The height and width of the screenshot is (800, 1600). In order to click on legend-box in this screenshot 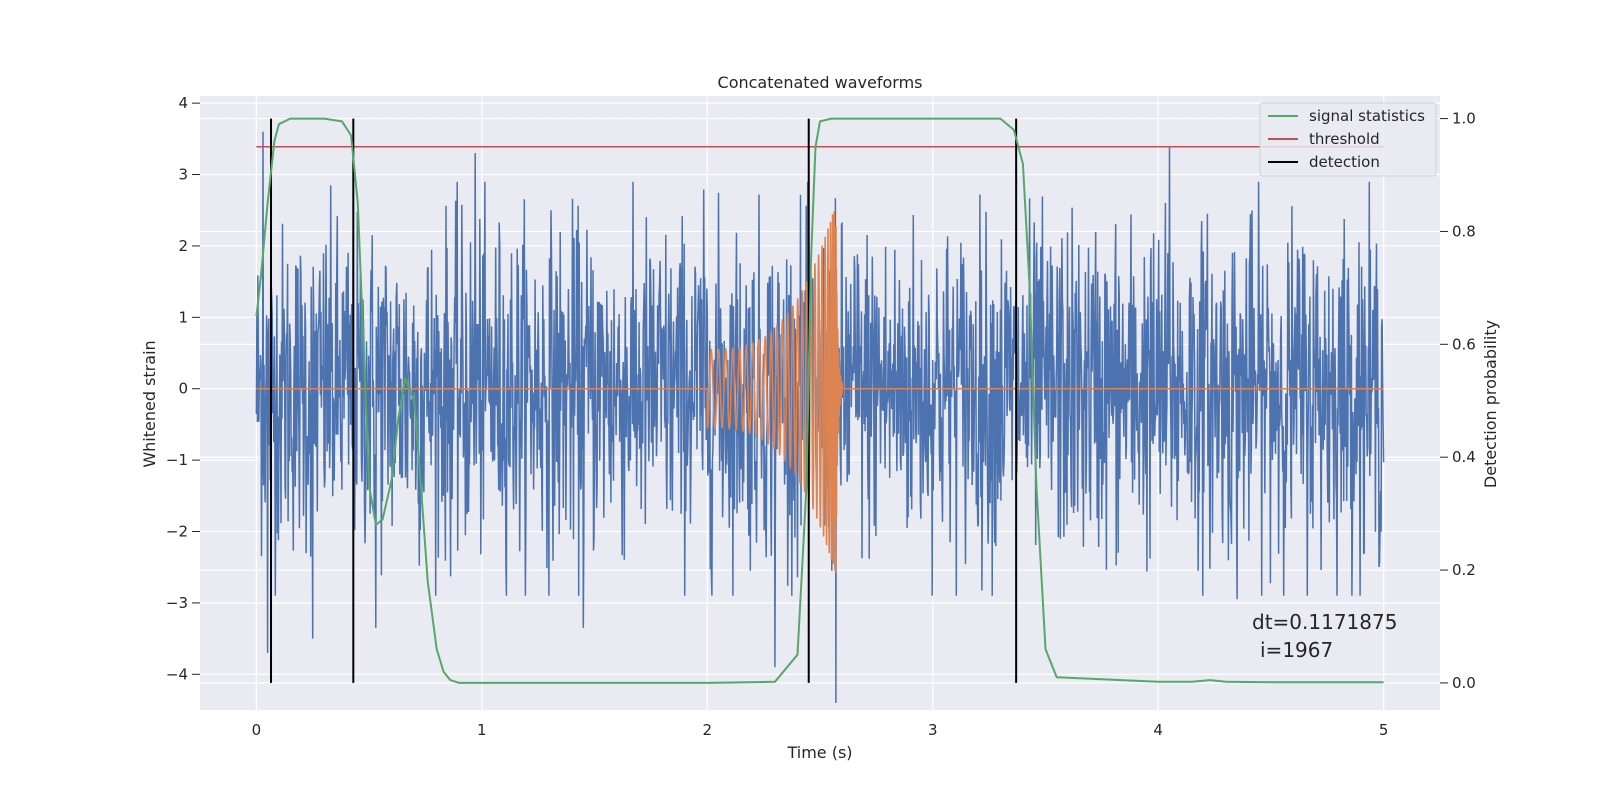, I will do `click(1348, 139)`.